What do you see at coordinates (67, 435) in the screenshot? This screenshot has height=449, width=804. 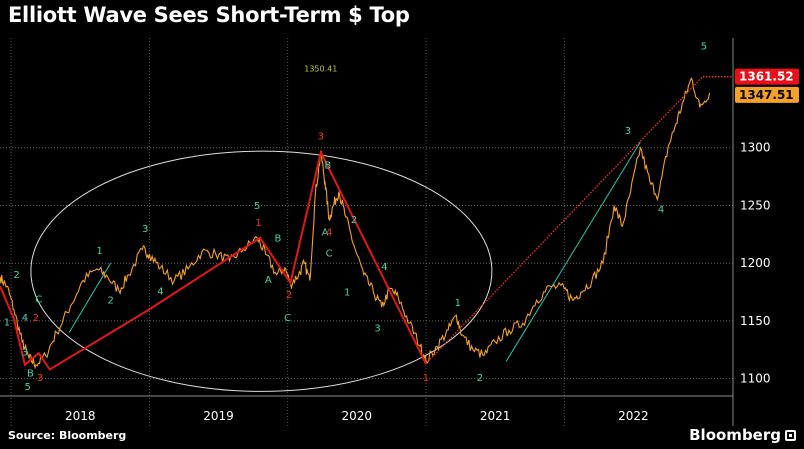 I see `source-note: Source: Bloomberg` at bounding box center [67, 435].